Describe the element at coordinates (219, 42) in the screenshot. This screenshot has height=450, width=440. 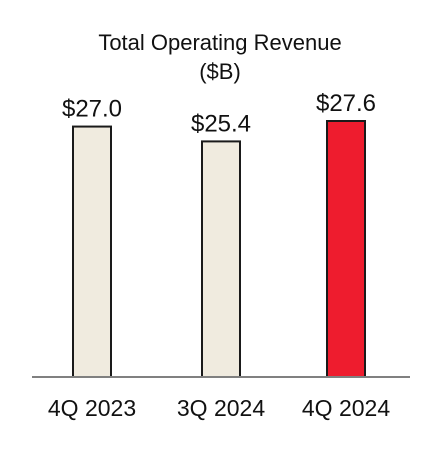
I see `chart-title: Total Operating Revenue` at that location.